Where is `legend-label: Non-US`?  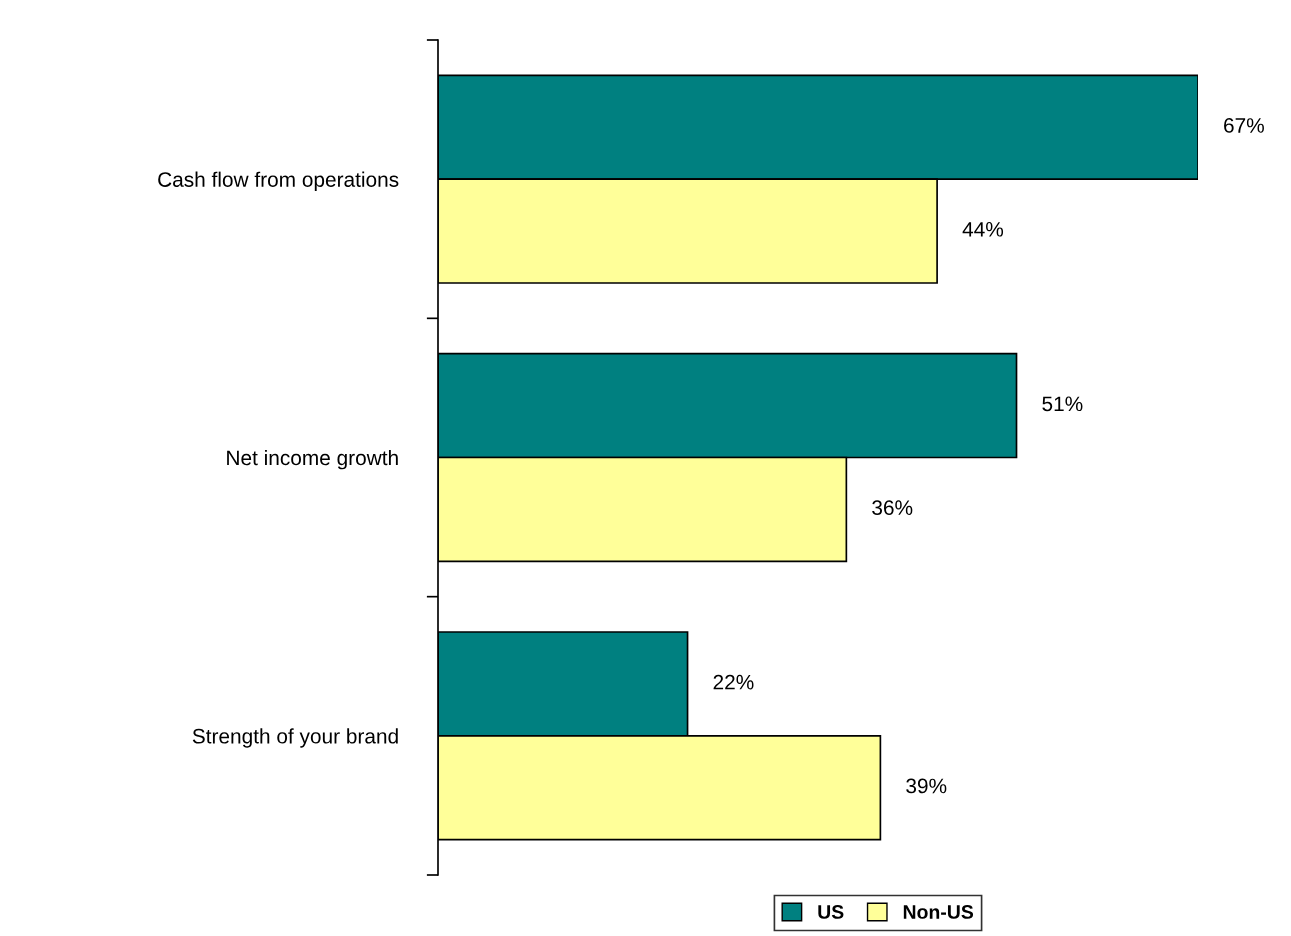
legend-label: Non-US is located at coordinates (938, 912).